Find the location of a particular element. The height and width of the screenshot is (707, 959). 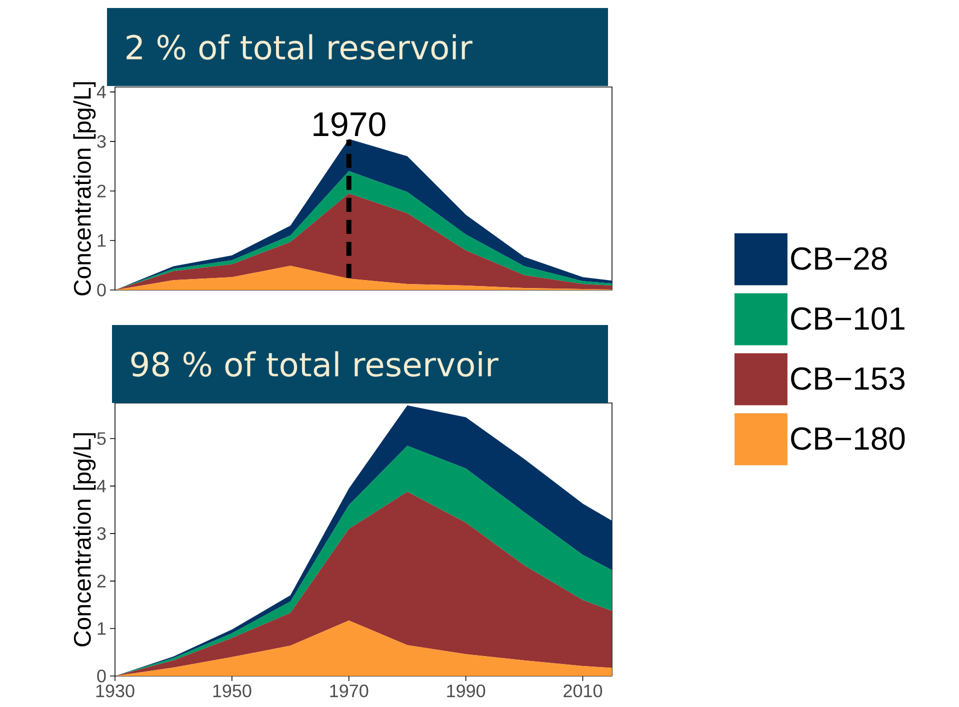

legend-label: CB−180 is located at coordinates (848, 438).